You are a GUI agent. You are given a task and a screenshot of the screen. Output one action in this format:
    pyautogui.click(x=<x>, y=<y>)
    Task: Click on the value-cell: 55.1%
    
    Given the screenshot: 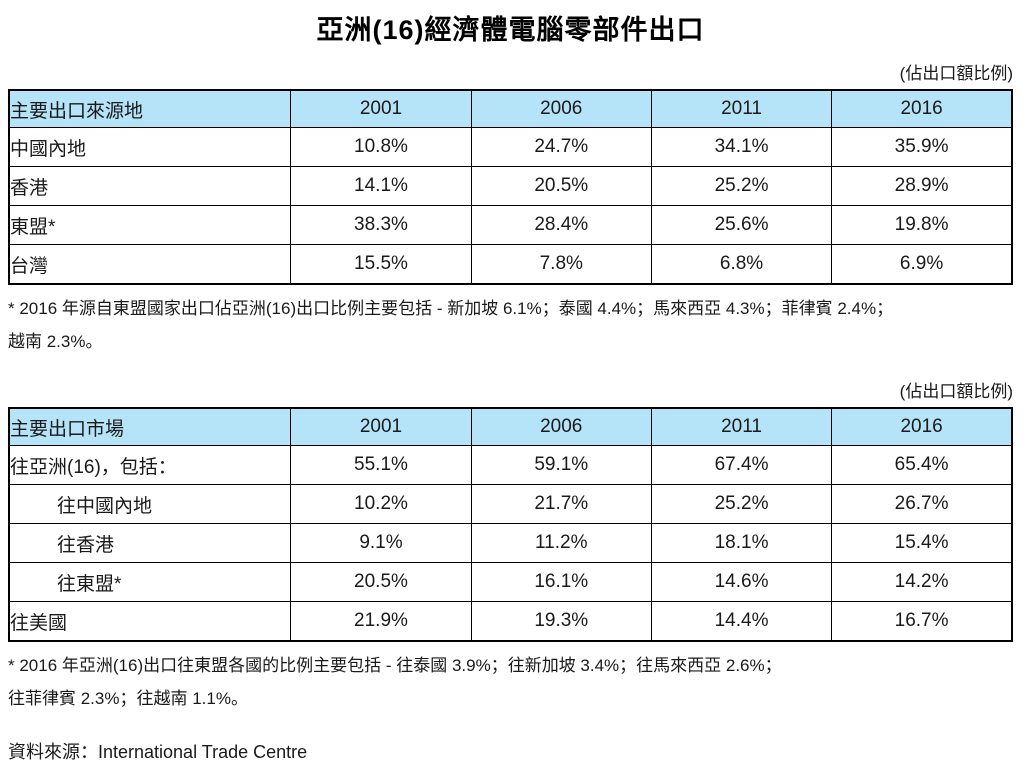 What is the action you would take?
    pyautogui.click(x=381, y=465)
    